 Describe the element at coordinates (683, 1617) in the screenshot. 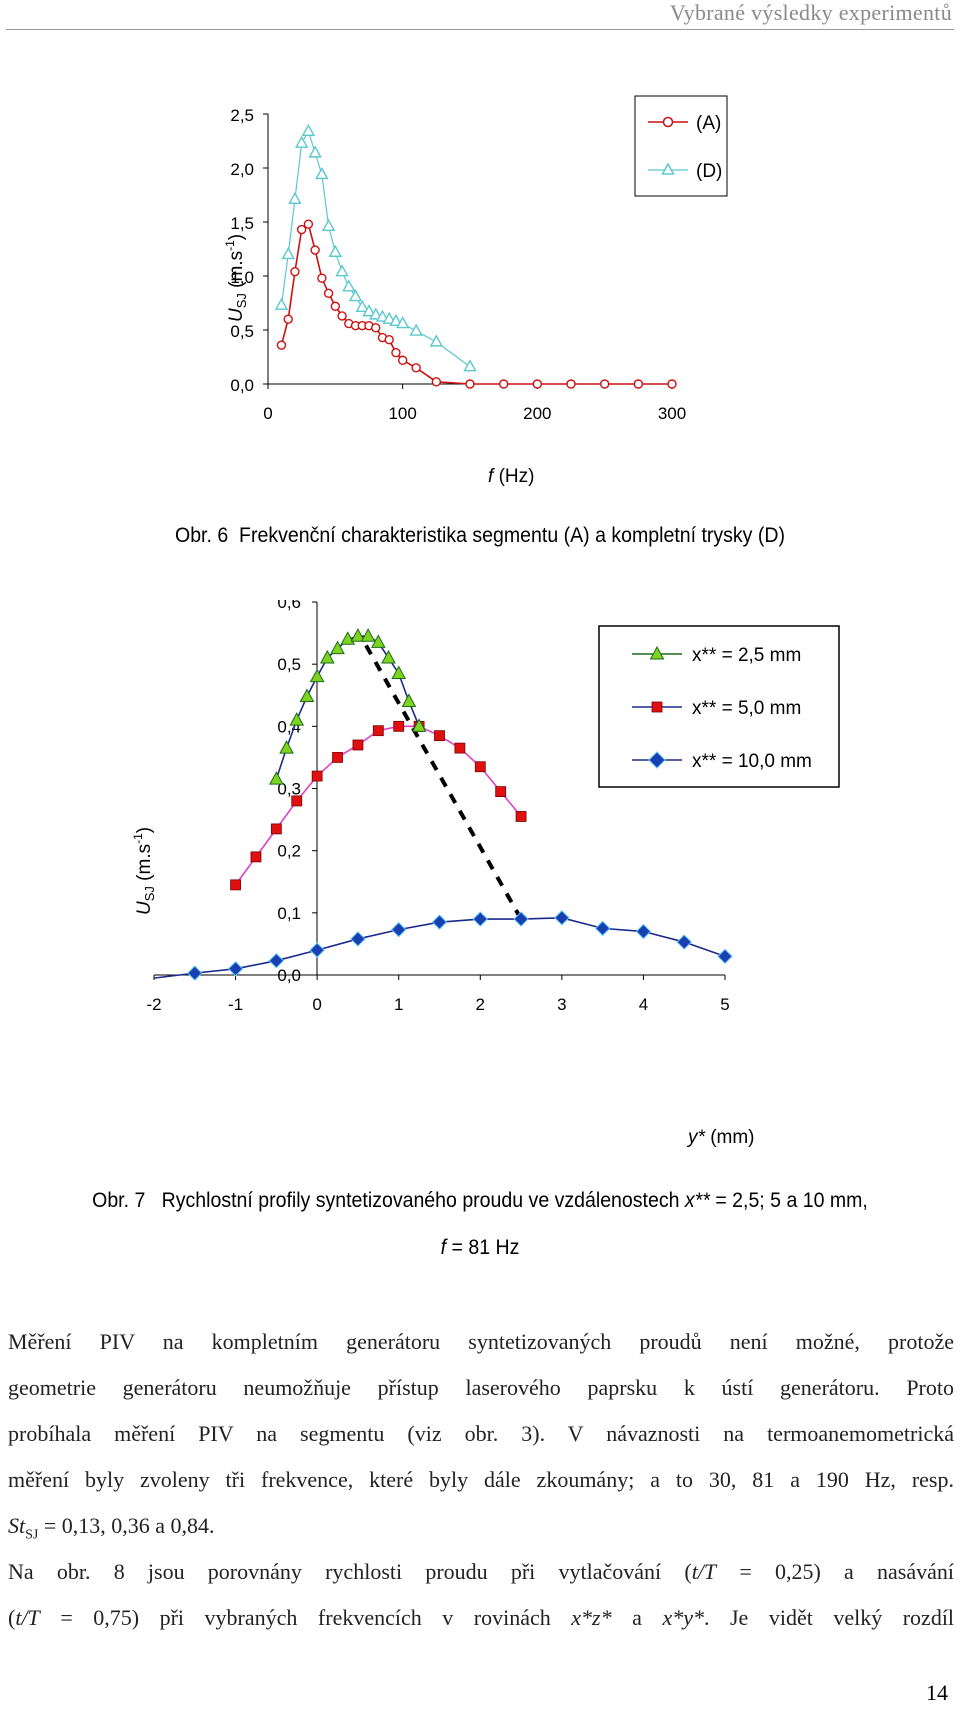

I see `para2-plane-2: x*y*` at that location.